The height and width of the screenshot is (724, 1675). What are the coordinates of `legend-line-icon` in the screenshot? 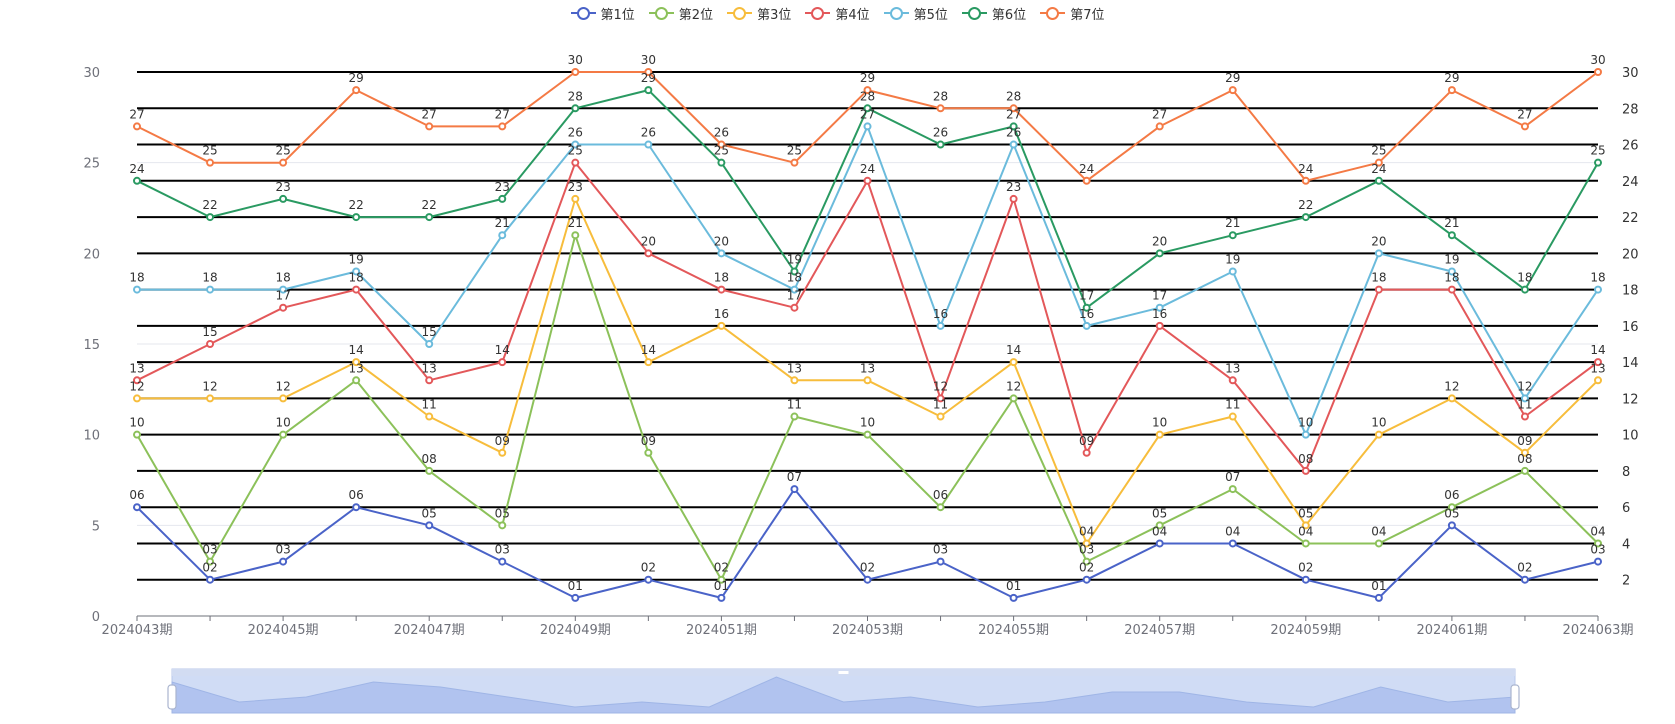 It's located at (896, 13).